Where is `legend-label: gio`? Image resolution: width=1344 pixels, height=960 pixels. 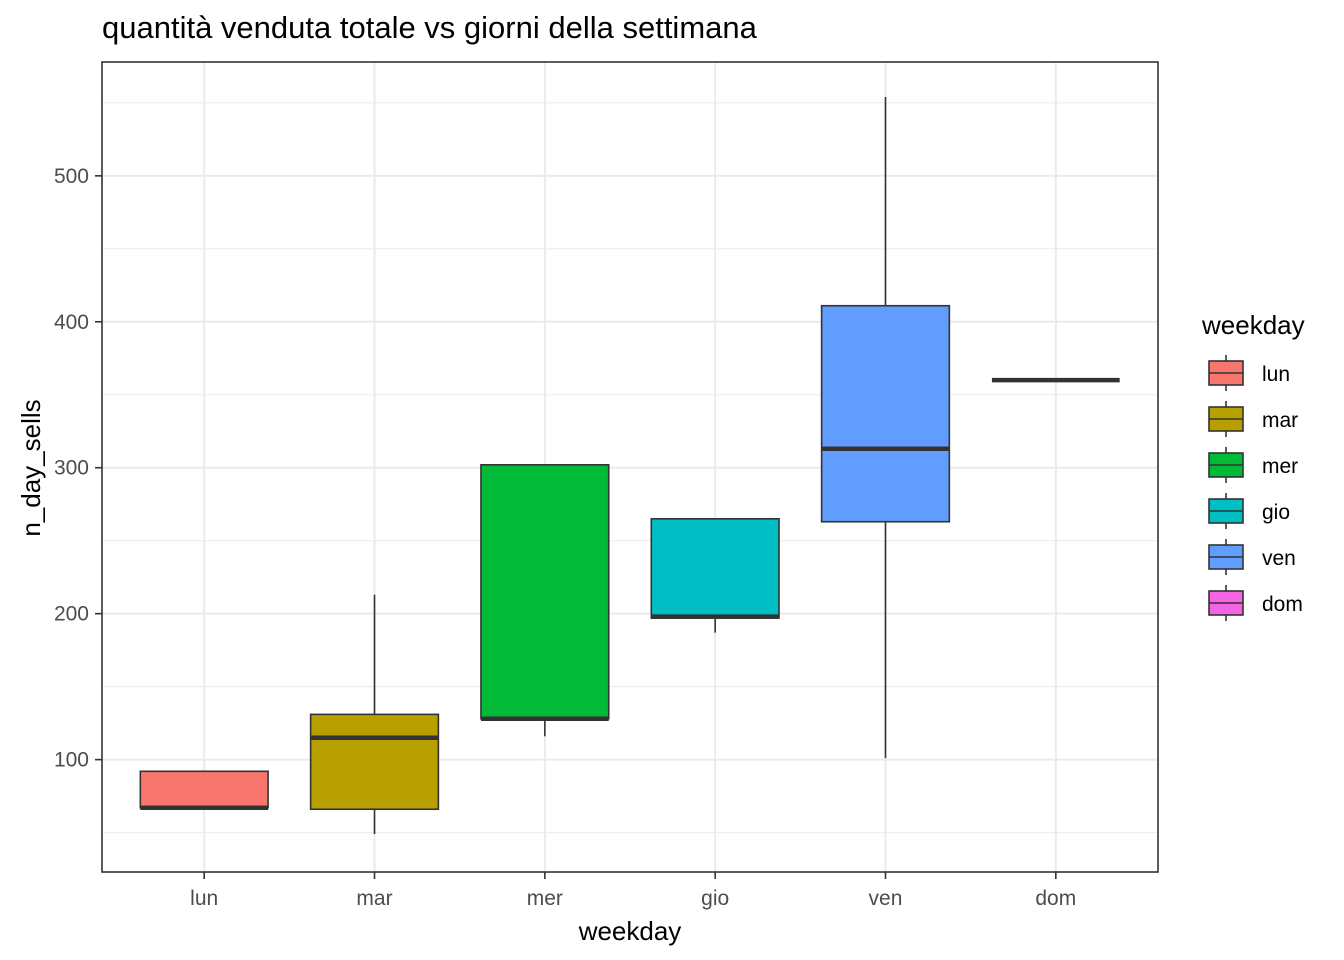 legend-label: gio is located at coordinates (1276, 512).